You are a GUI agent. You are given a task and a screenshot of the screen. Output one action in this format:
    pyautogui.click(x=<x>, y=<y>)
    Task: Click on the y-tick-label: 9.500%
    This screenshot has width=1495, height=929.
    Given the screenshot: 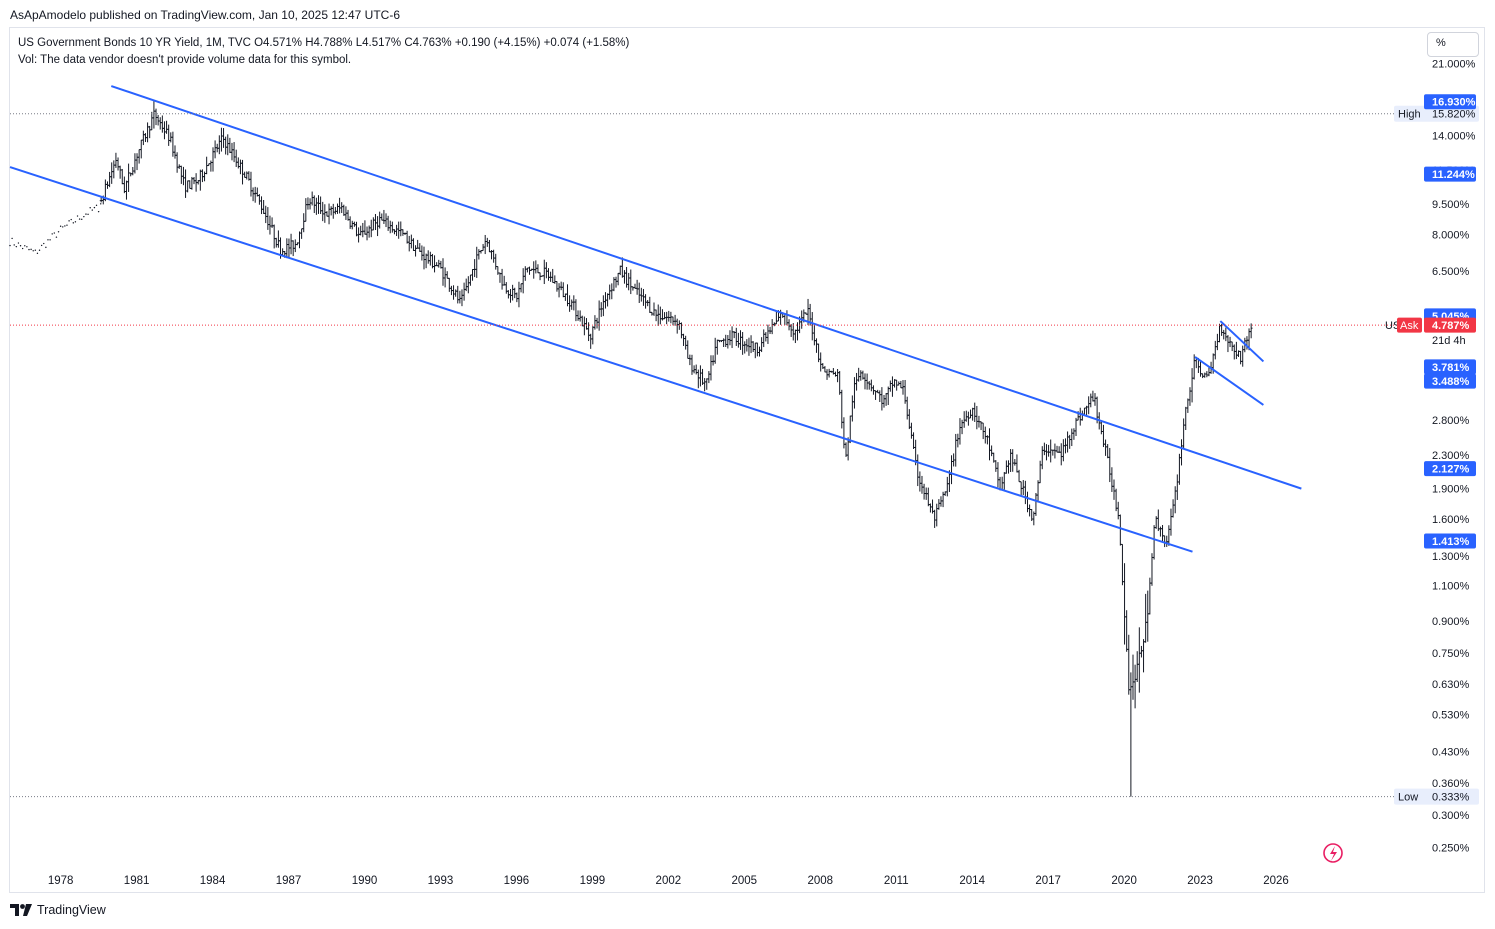 What is the action you would take?
    pyautogui.click(x=1451, y=205)
    